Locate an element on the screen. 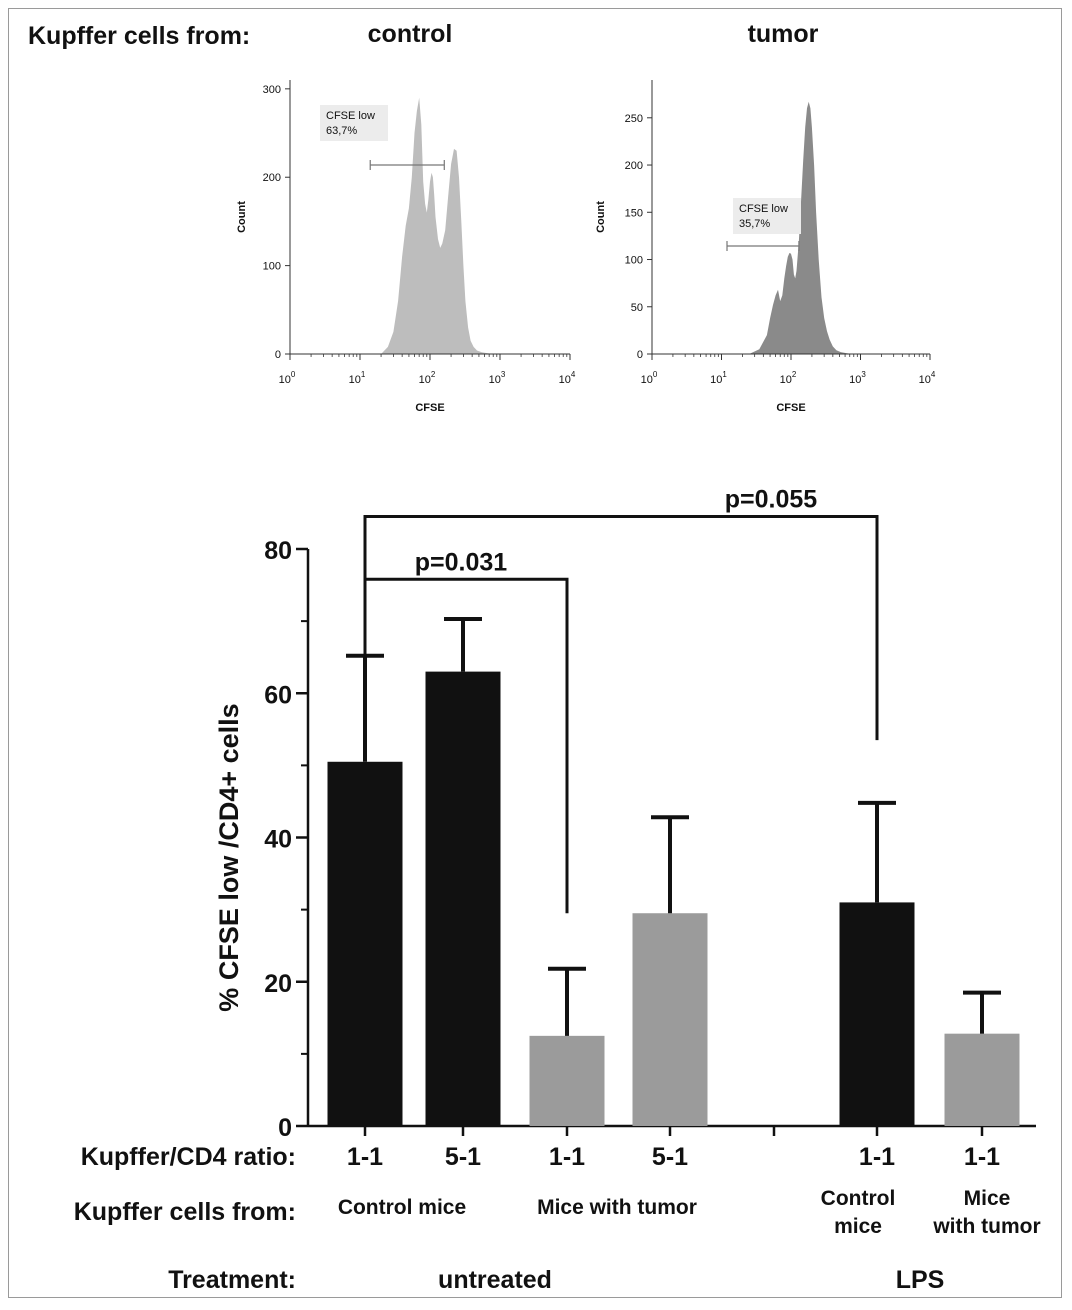 This screenshot has width=1072, height=1310. panel-title-control: control is located at coordinates (410, 34).